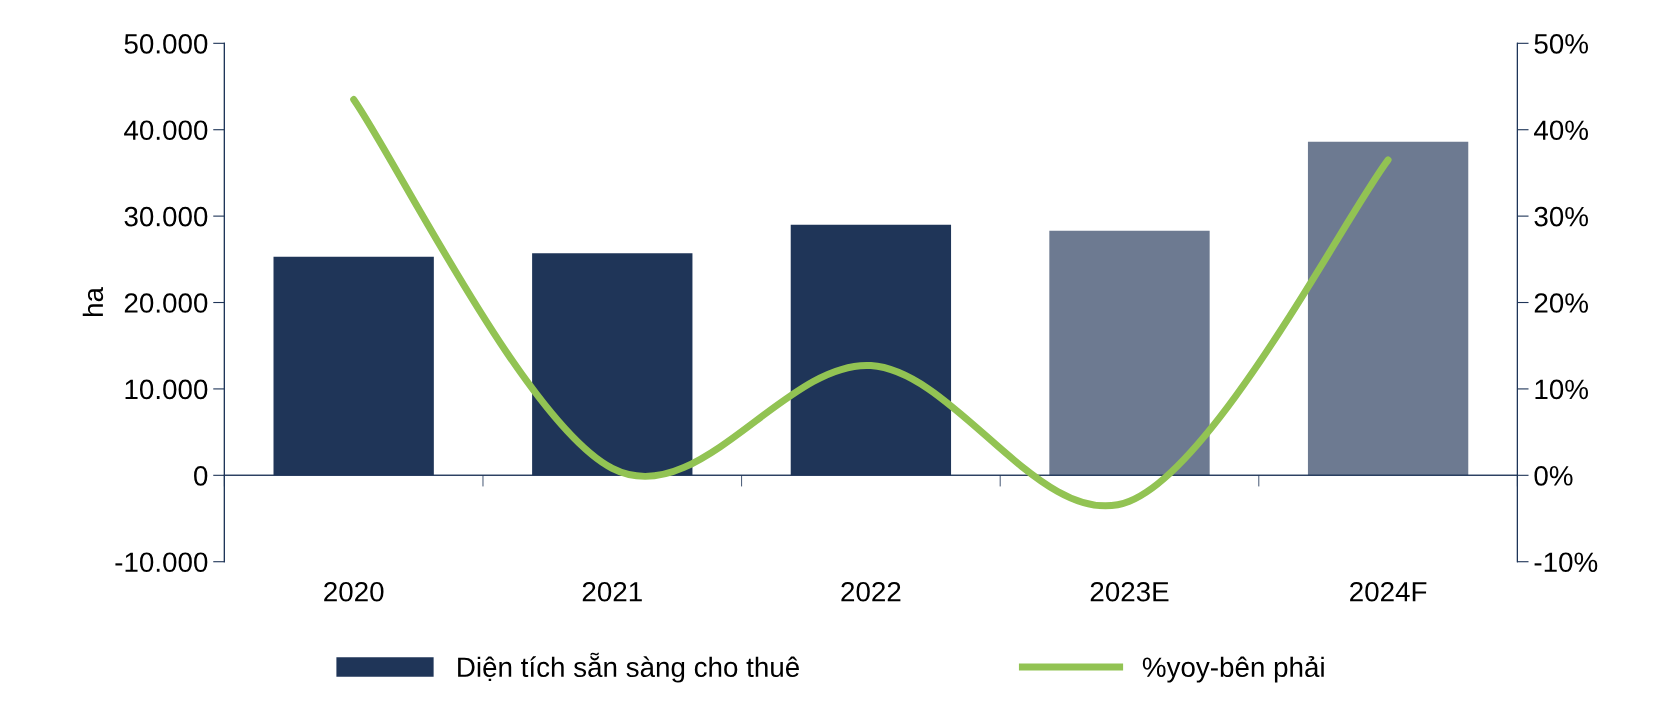  Describe the element at coordinates (1129, 591) in the screenshot. I see `x-tick-label: 2023E` at that location.